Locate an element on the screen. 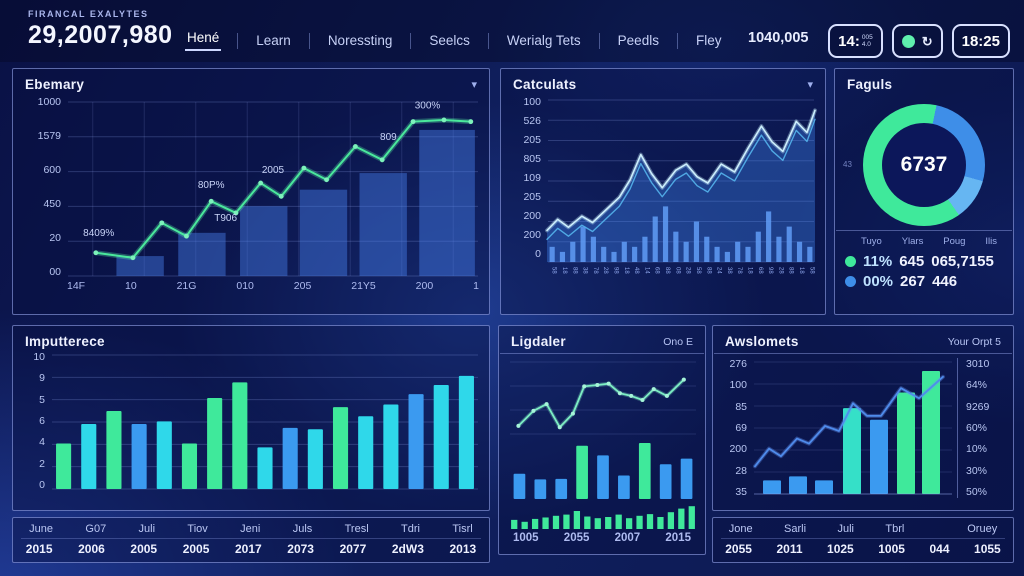 The width and height of the screenshot is (1024, 576). faguls-donut-wrap: 43 6737 is located at coordinates (924, 165).